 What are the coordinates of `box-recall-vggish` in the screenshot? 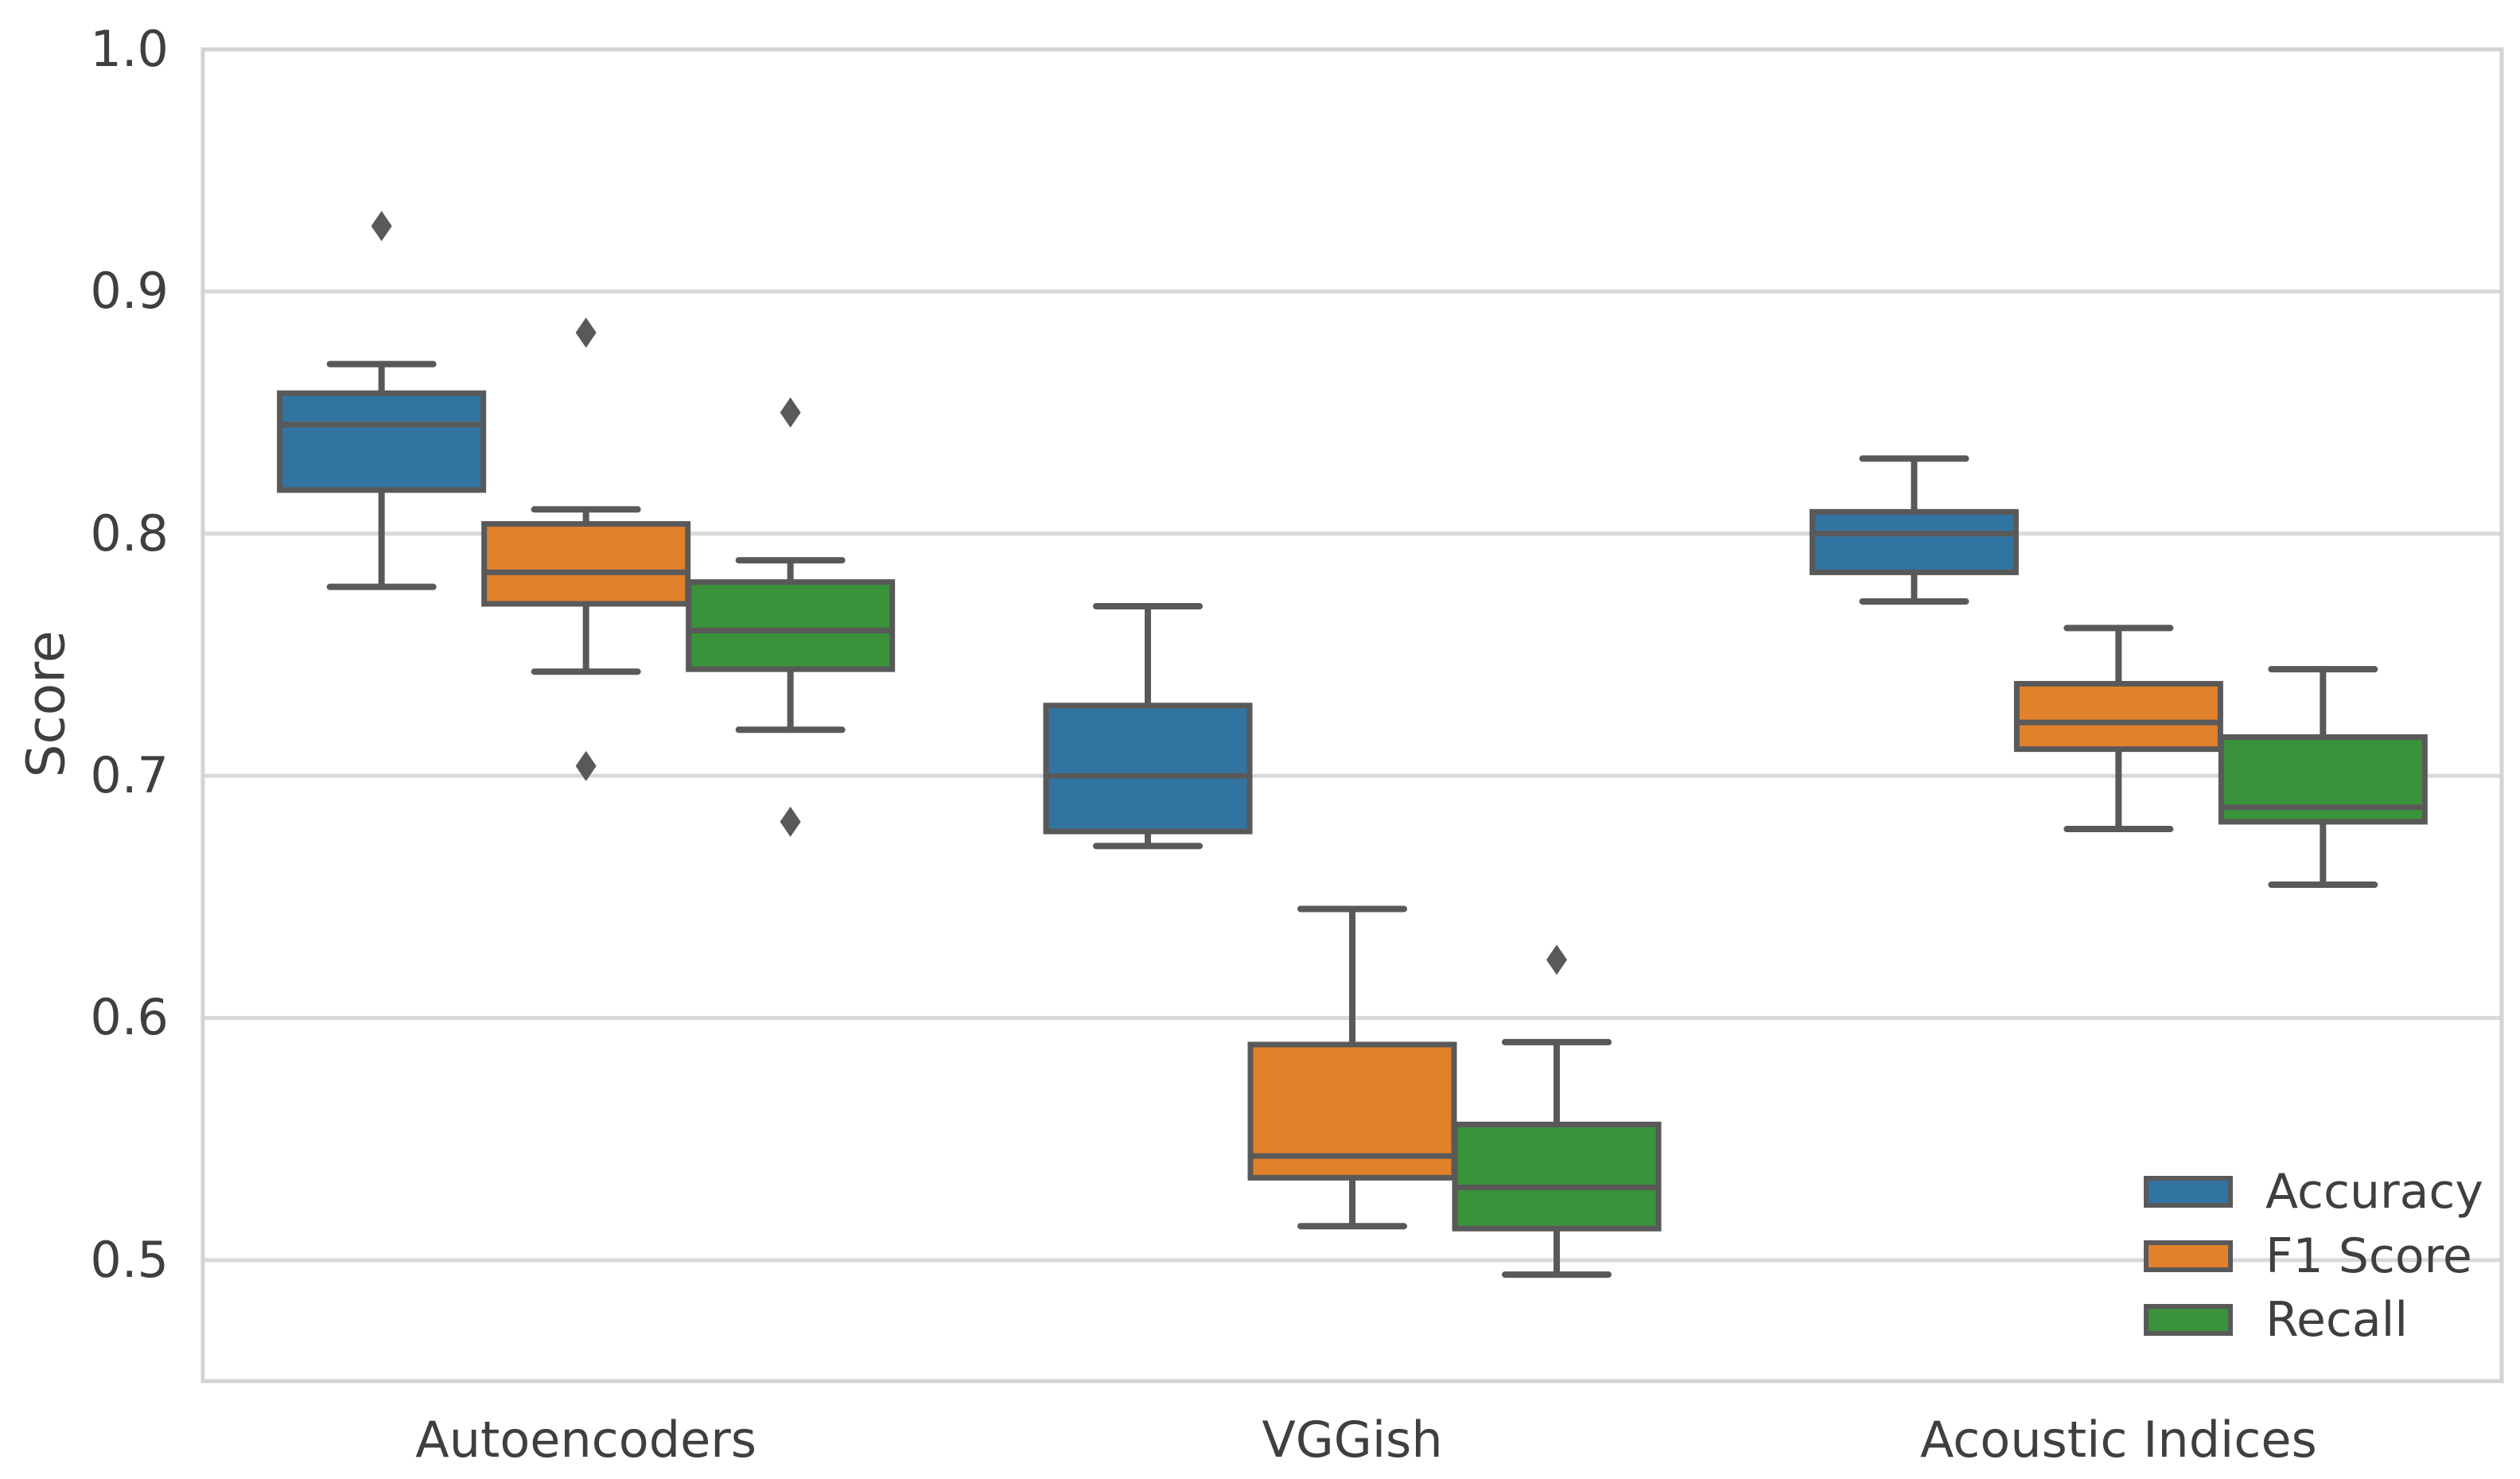 It's located at (1557, 1176).